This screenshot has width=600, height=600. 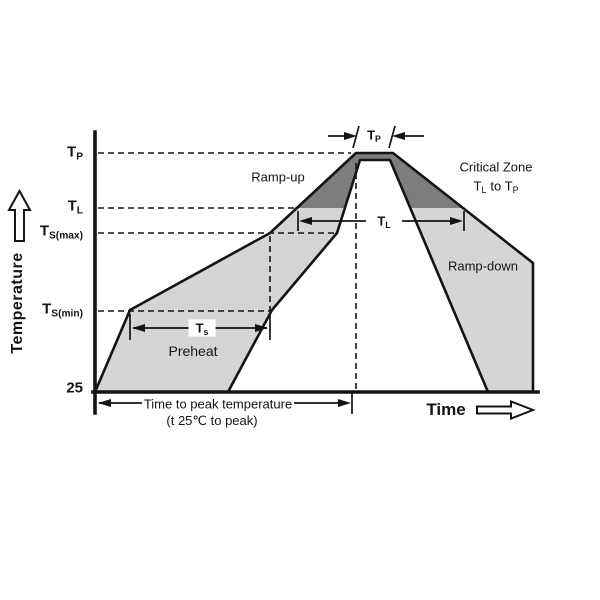 I want to click on ts-dim-arrow-right-icon, so click(x=261, y=328).